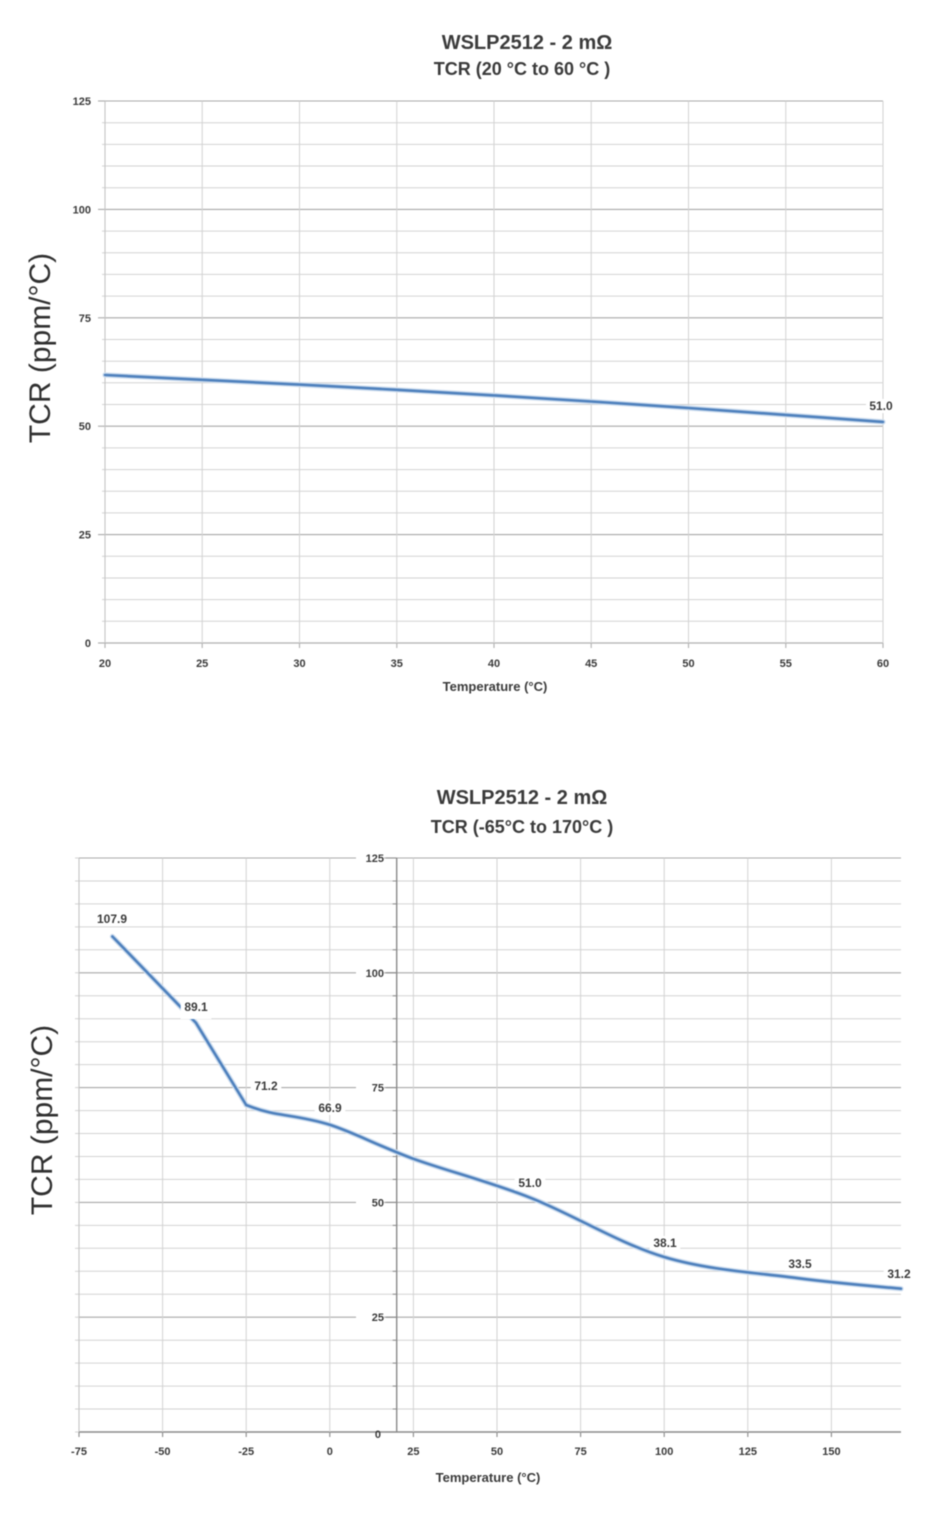 This screenshot has height=1514, width=938. What do you see at coordinates (266, 1086) in the screenshot?
I see `svg-text: 71.2` at bounding box center [266, 1086].